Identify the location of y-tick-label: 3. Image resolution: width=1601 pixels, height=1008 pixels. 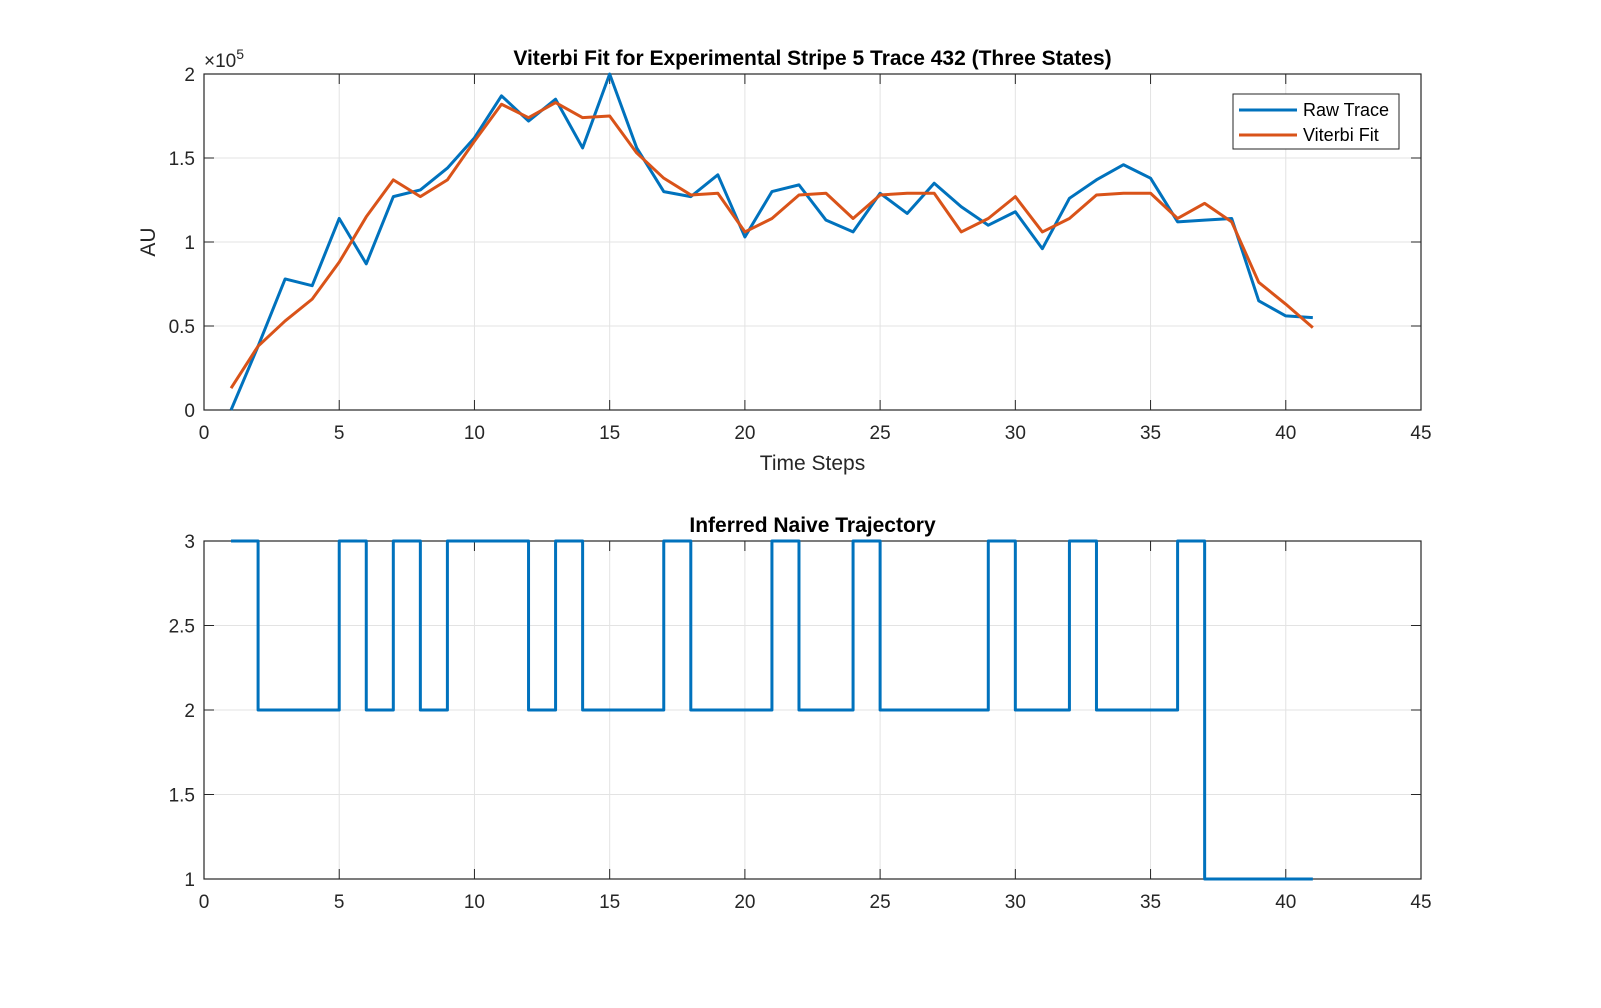
(189, 542).